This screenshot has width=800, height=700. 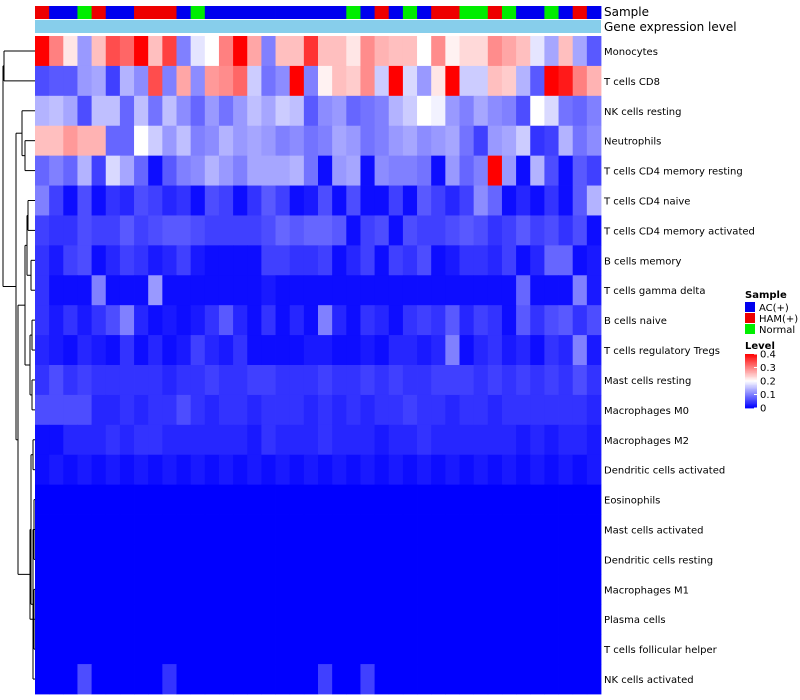 I want to click on expression-annotation-label: Gene expression level, so click(x=670, y=27).